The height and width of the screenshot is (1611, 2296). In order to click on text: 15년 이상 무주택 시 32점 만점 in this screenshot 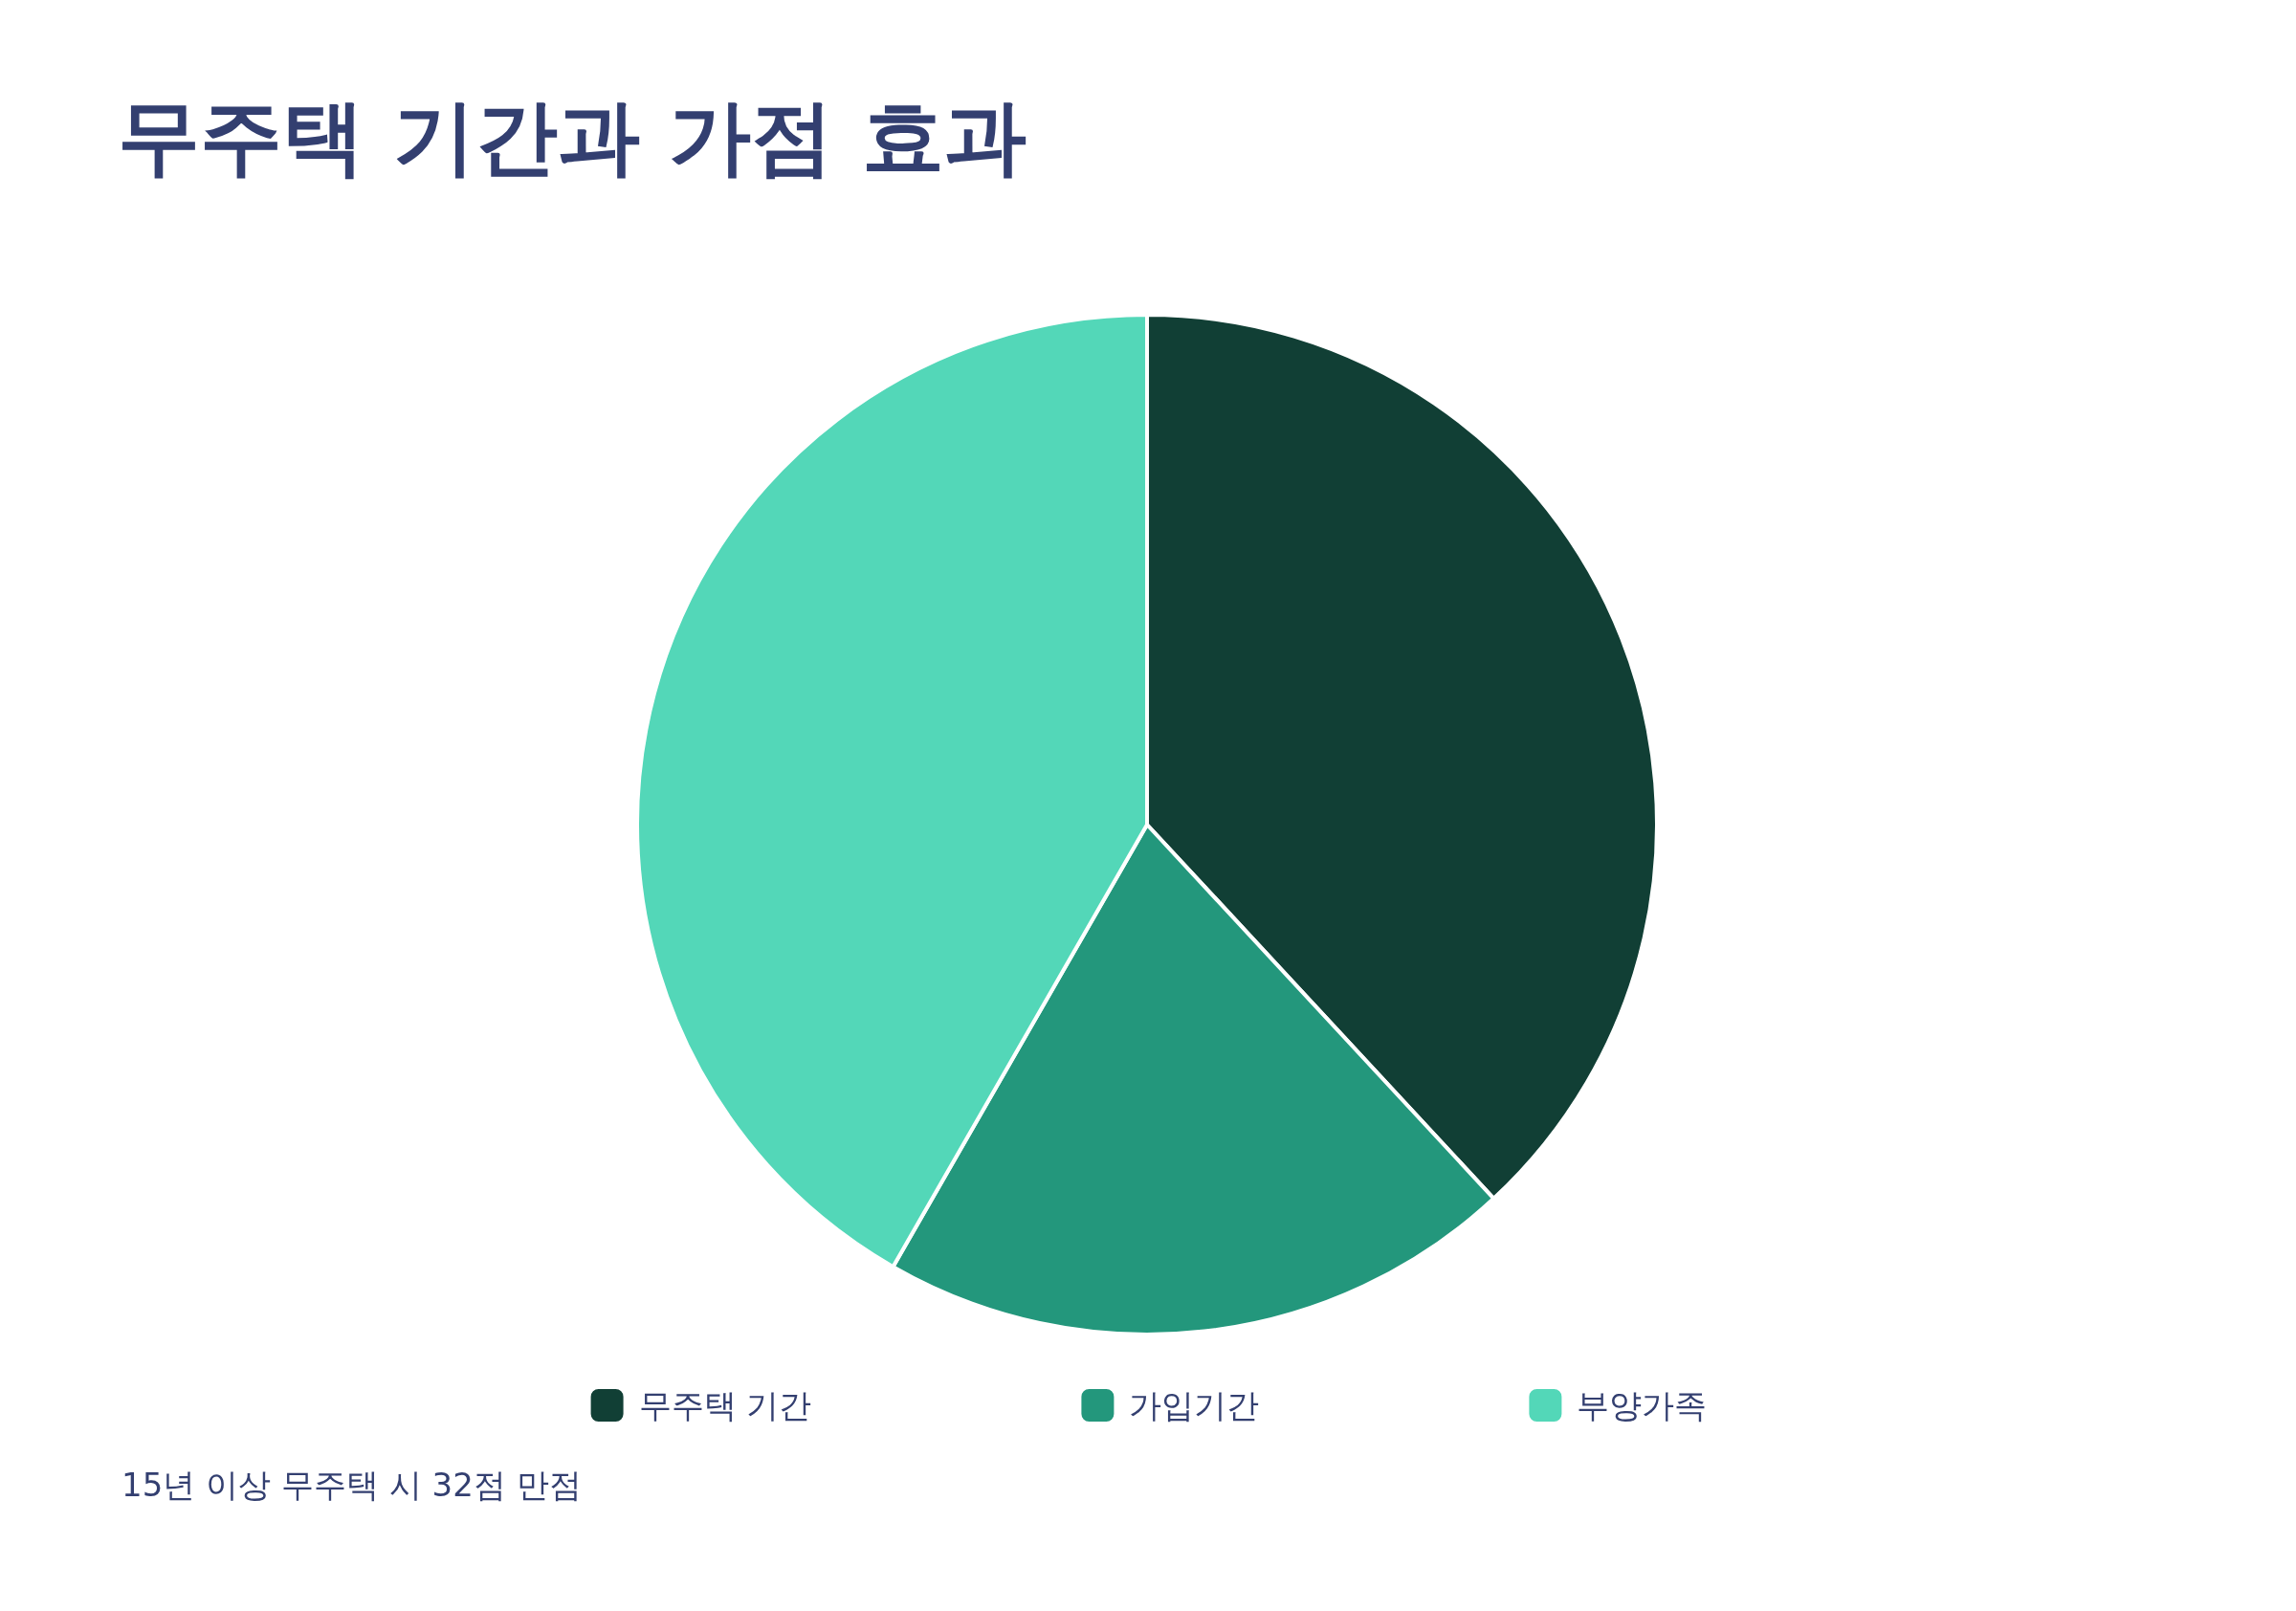, I will do `click(352, 1485)`.